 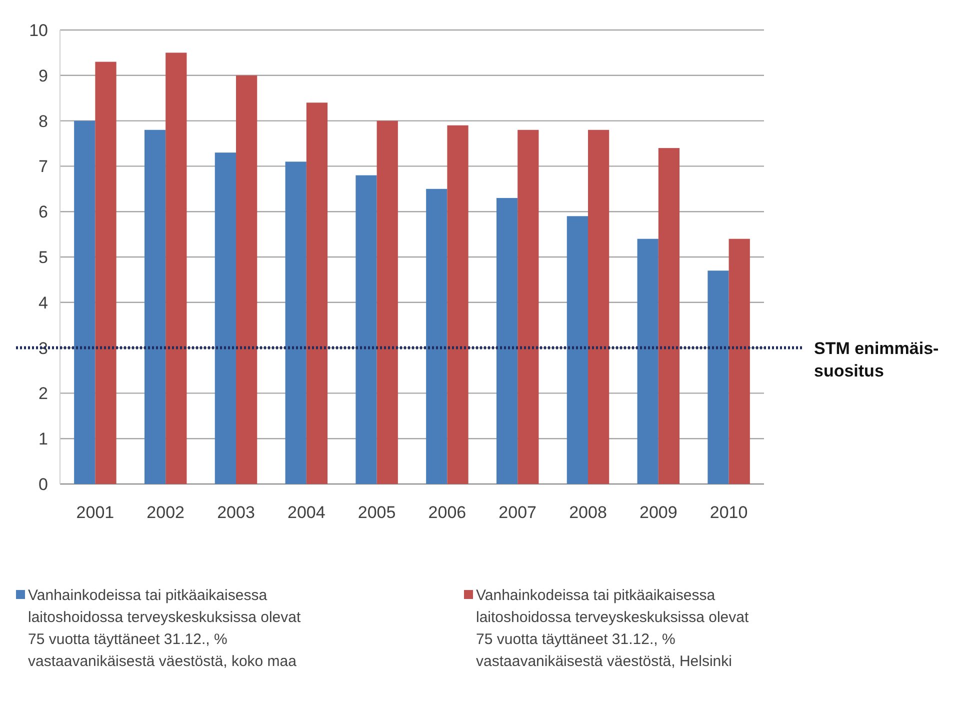 What do you see at coordinates (165, 628) in the screenshot?
I see `legend-label: Vanhainkodeissa tai pitkäaikaisessa laitoshoidossa terveyskeskuksissa olevat 75 vuotta täyttäneet 31.12., % vastaavanikäisestä väestöstä, koko maa` at bounding box center [165, 628].